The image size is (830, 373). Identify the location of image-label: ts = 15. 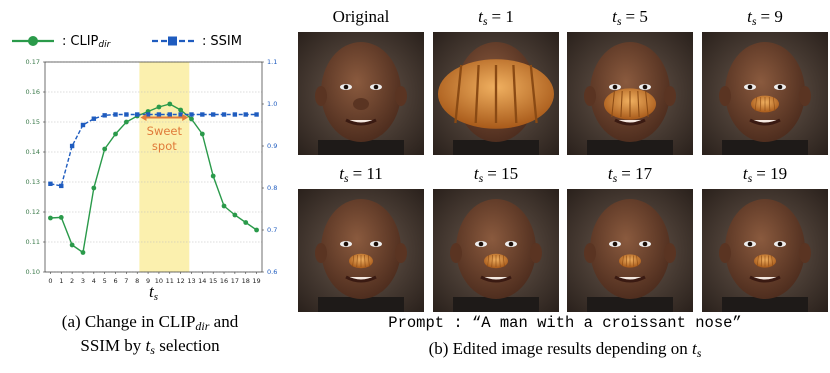
(496, 174).